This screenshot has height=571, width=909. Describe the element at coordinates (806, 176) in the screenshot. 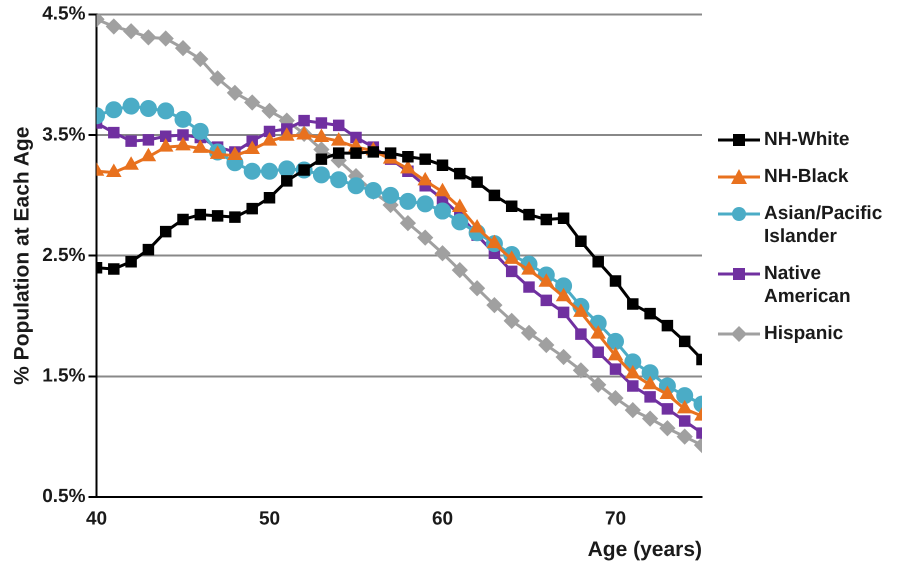

I see `legend-label: NH-Black` at that location.